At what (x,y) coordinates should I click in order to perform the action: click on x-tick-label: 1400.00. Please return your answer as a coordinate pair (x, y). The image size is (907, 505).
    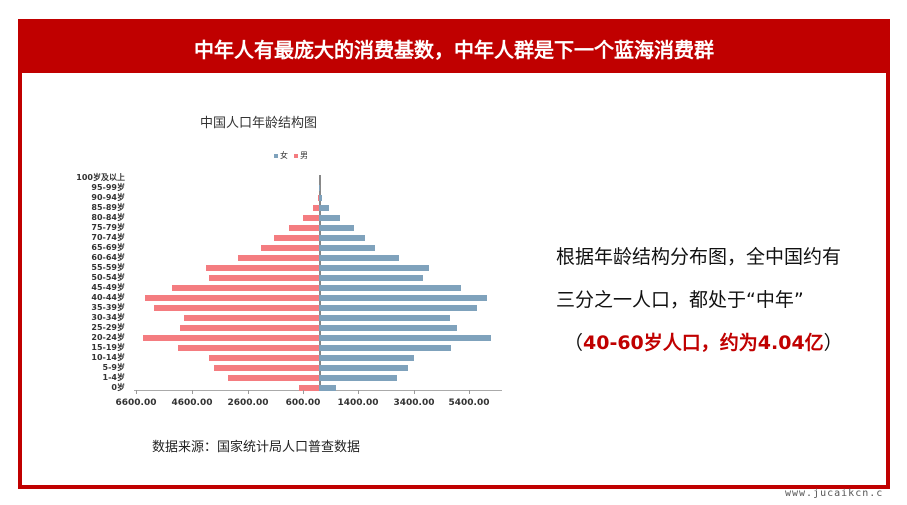
    Looking at the image, I should click on (358, 403).